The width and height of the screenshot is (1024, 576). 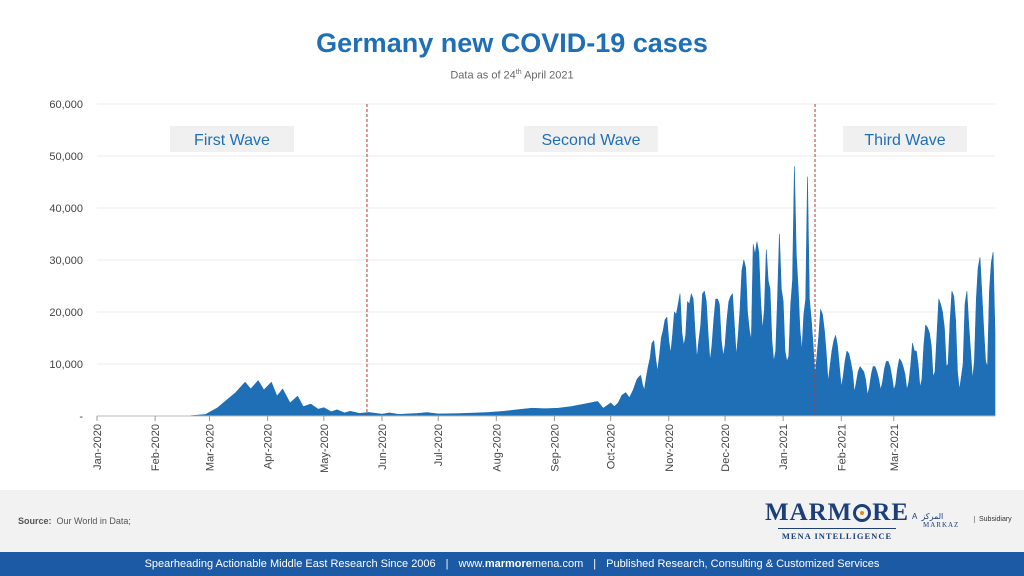 What do you see at coordinates (895, 447) in the screenshot?
I see `x-tick-label: Mar-2021` at bounding box center [895, 447].